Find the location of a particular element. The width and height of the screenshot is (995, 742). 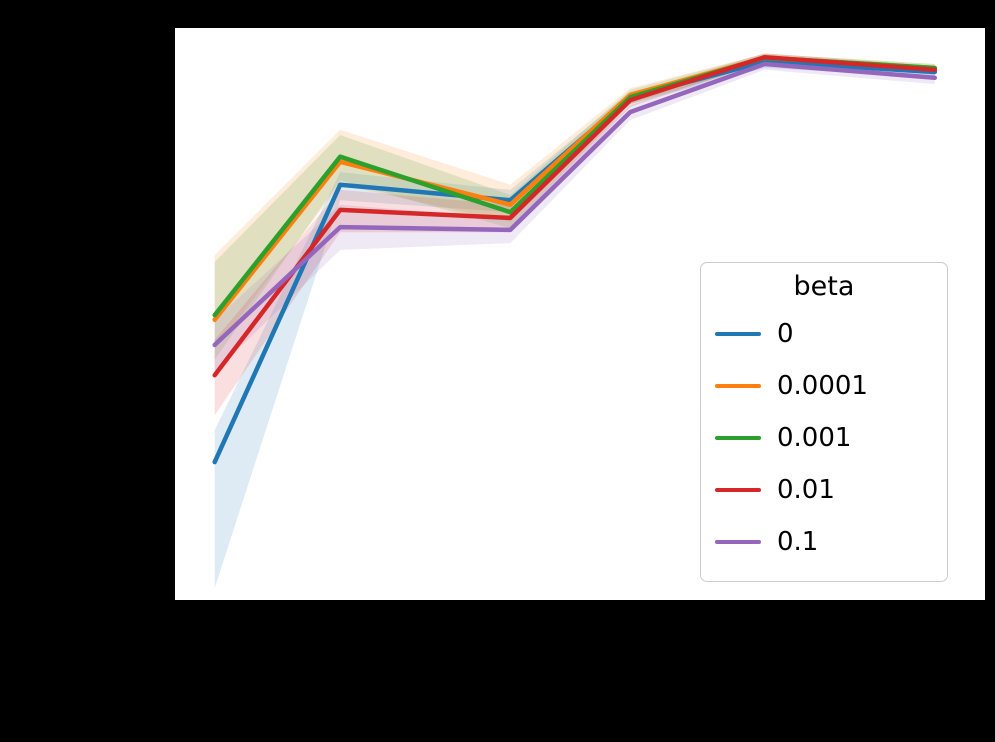

legend-label: 0.0001 is located at coordinates (822, 386).